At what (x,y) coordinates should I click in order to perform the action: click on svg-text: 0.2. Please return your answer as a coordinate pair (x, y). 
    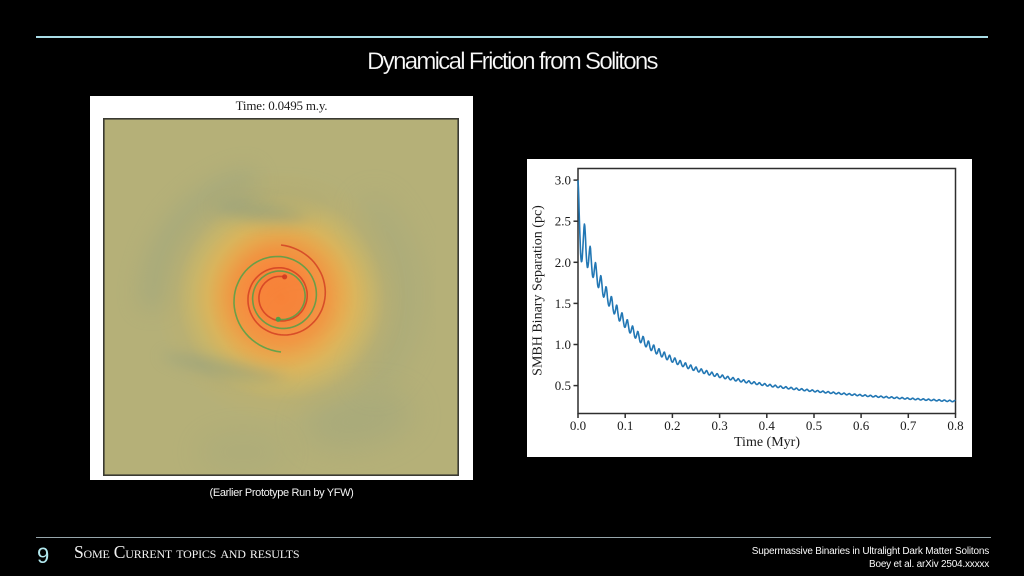
    Looking at the image, I should click on (672, 425).